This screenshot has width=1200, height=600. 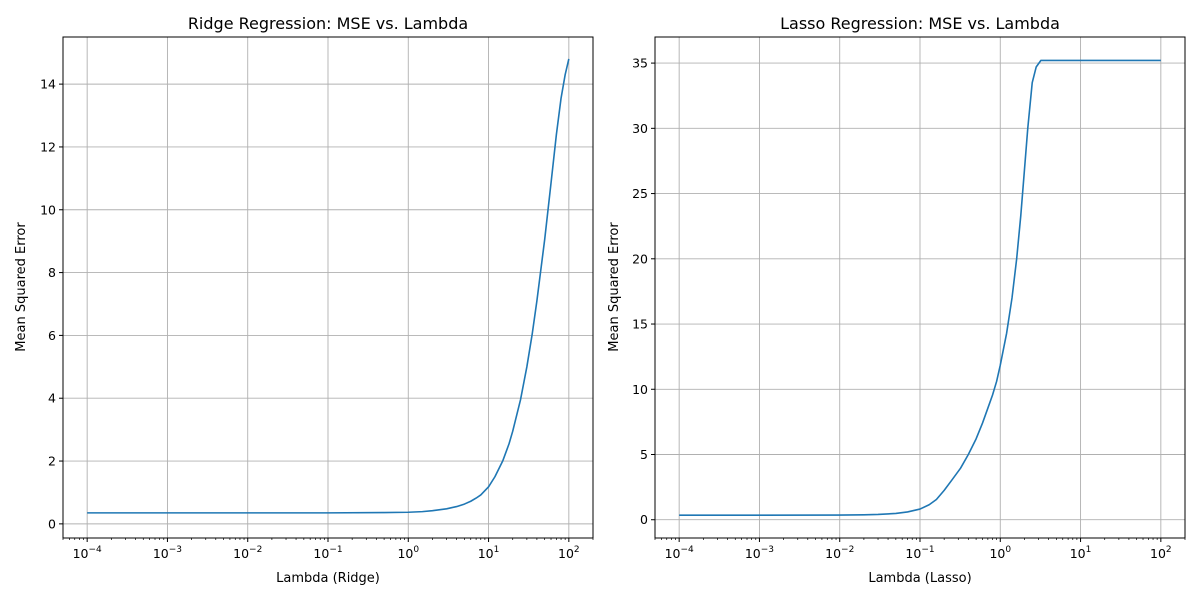 What do you see at coordinates (640, 193) in the screenshot?
I see `lasso-y-tick-label: 25` at bounding box center [640, 193].